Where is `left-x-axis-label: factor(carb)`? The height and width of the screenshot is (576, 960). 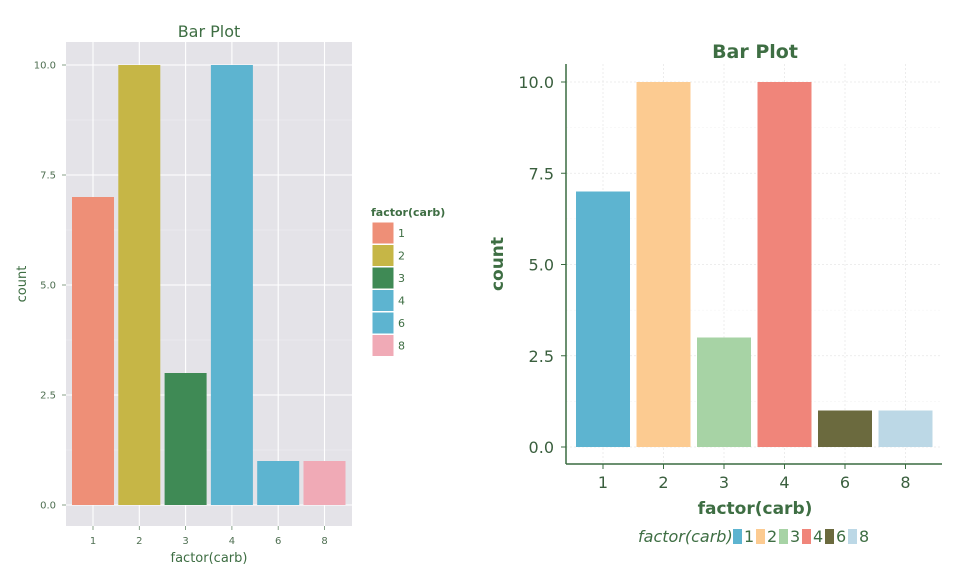 left-x-axis-label: factor(carb) is located at coordinates (209, 558).